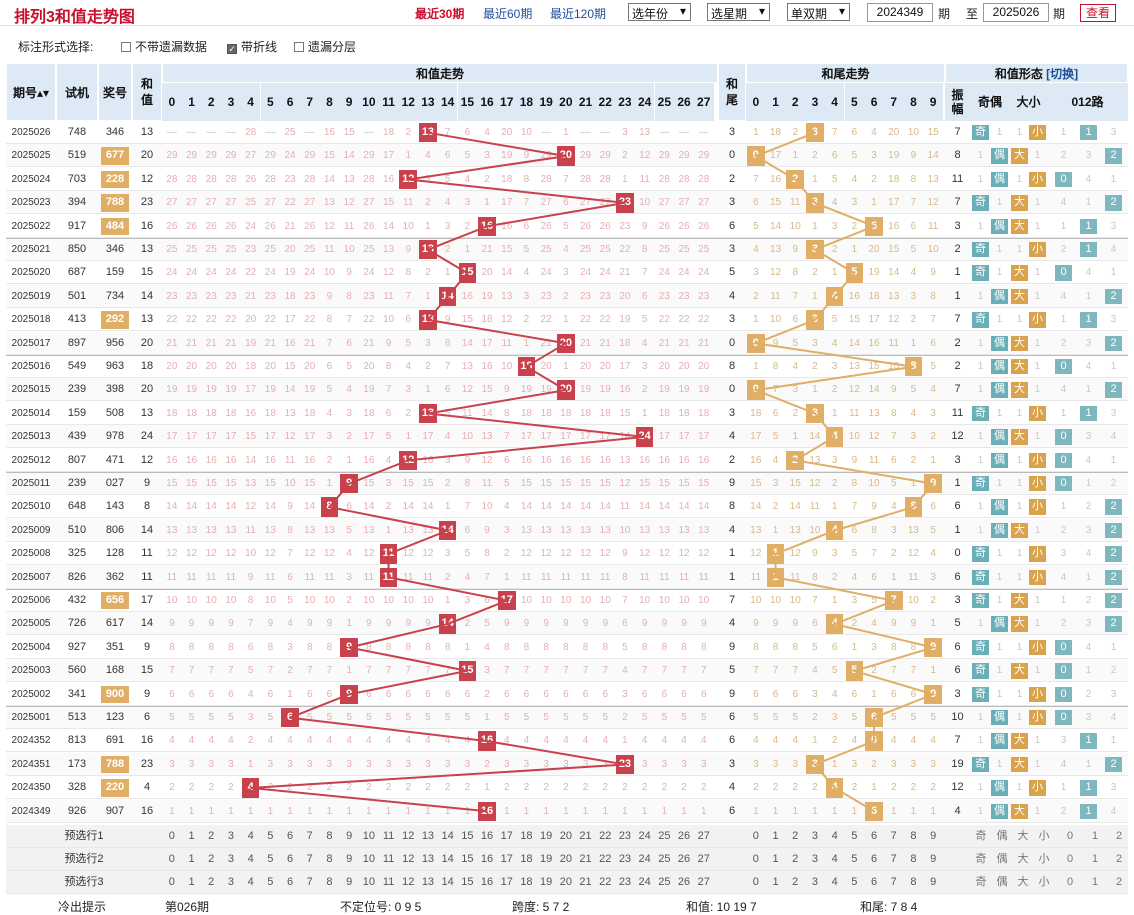  I want to click on preselect-tail-cell: 8, so click(913, 836).